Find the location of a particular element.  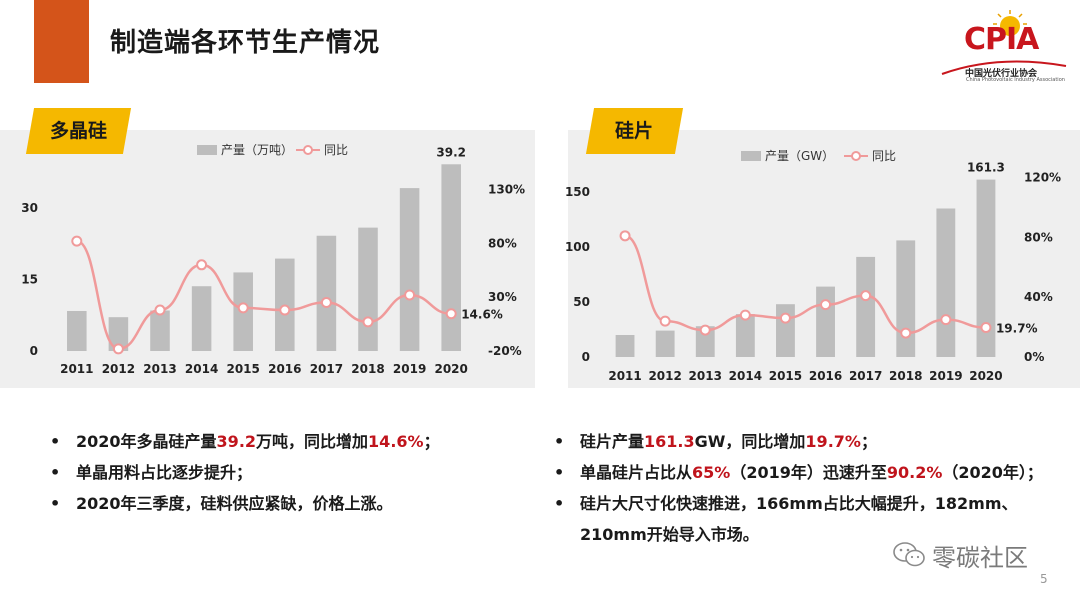

bullet-item: • 硅片大尺寸化快速推进，166mm占比大幅提升，182mm、 is located at coordinates (804, 503).